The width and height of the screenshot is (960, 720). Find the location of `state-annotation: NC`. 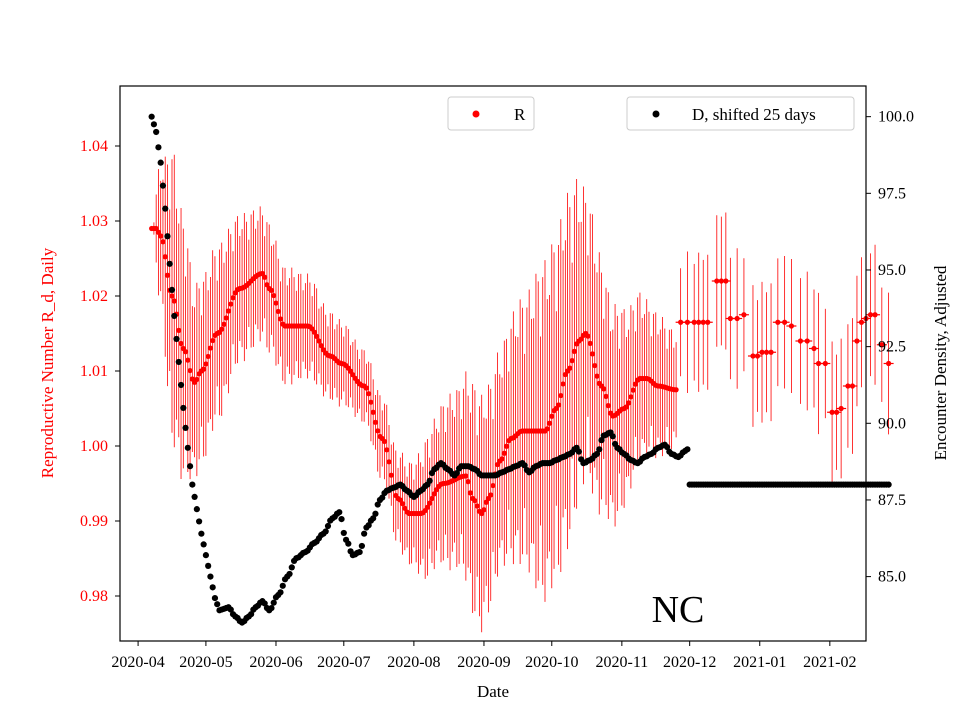

state-annotation: NC is located at coordinates (678, 610).